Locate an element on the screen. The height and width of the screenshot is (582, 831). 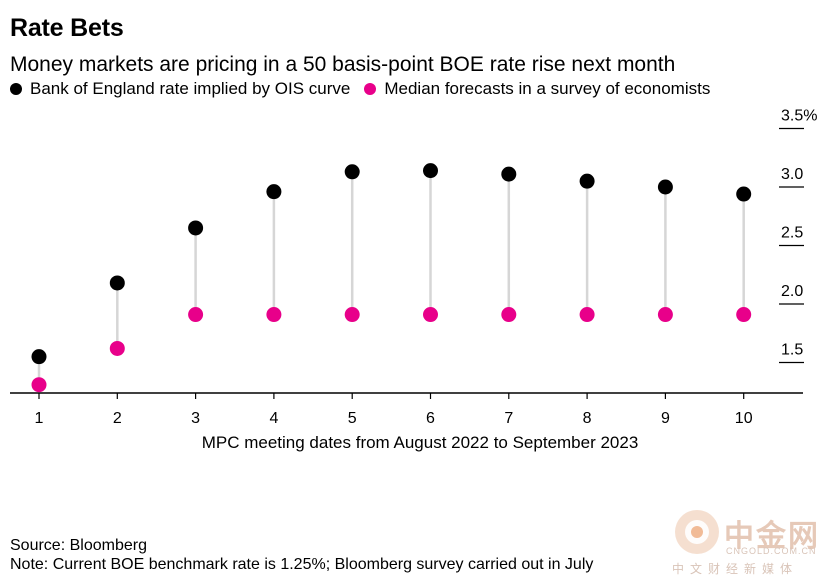
watermark: 中金网 CNGOLD.COM.CN 中文财经新媒体 is located at coordinates (747, 541).